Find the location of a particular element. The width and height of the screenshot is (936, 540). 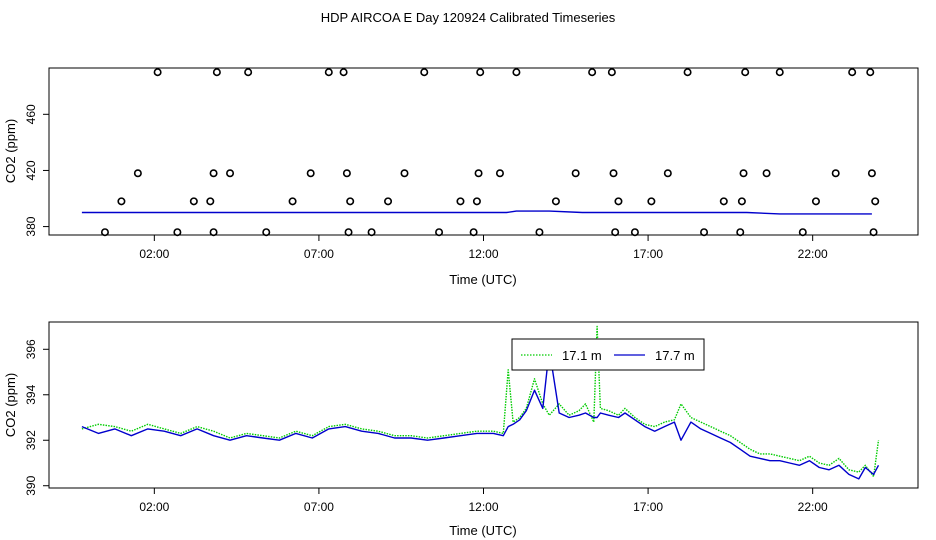

top-y-tick-label: 460 is located at coordinates (31, 114).